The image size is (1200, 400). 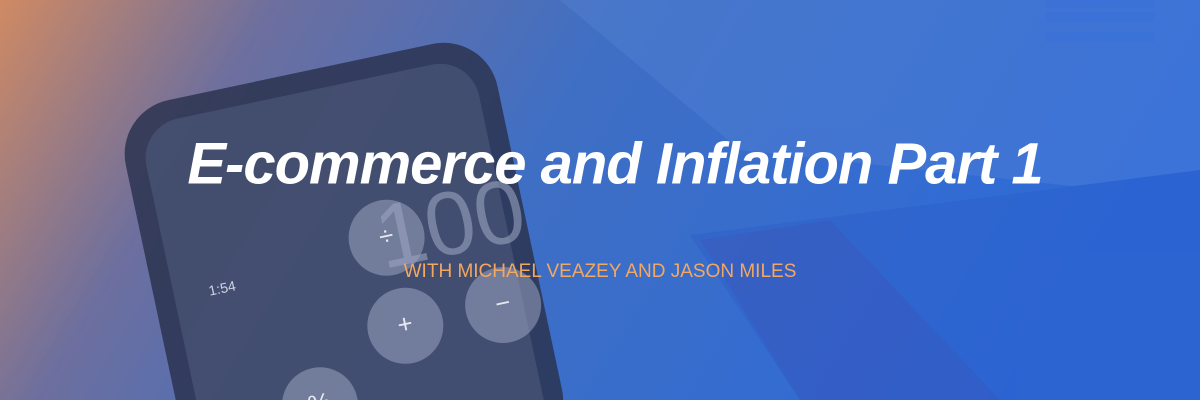 I want to click on calculator-key-label: %, so click(x=319, y=393).